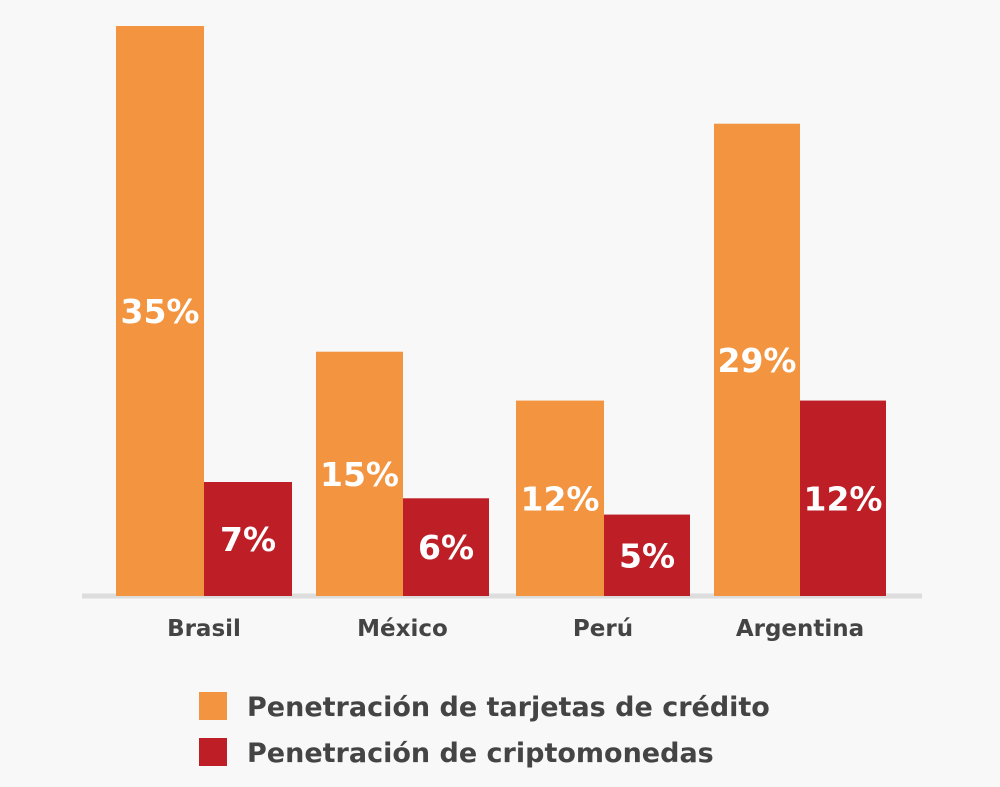 The width and height of the screenshot is (1000, 787). I want to click on legend-label-crypto: Penetración de criptomonedas, so click(480, 753).